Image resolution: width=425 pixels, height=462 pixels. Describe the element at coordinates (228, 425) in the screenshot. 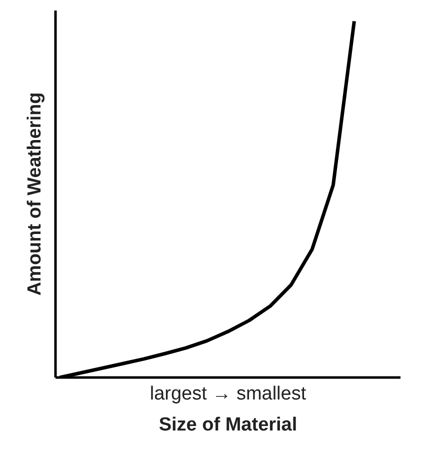

I see `x-axis-title: Size of Material` at that location.